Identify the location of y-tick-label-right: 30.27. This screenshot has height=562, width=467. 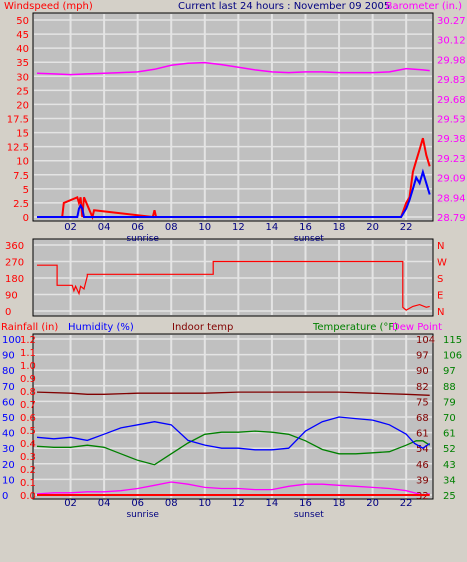
(451, 21).